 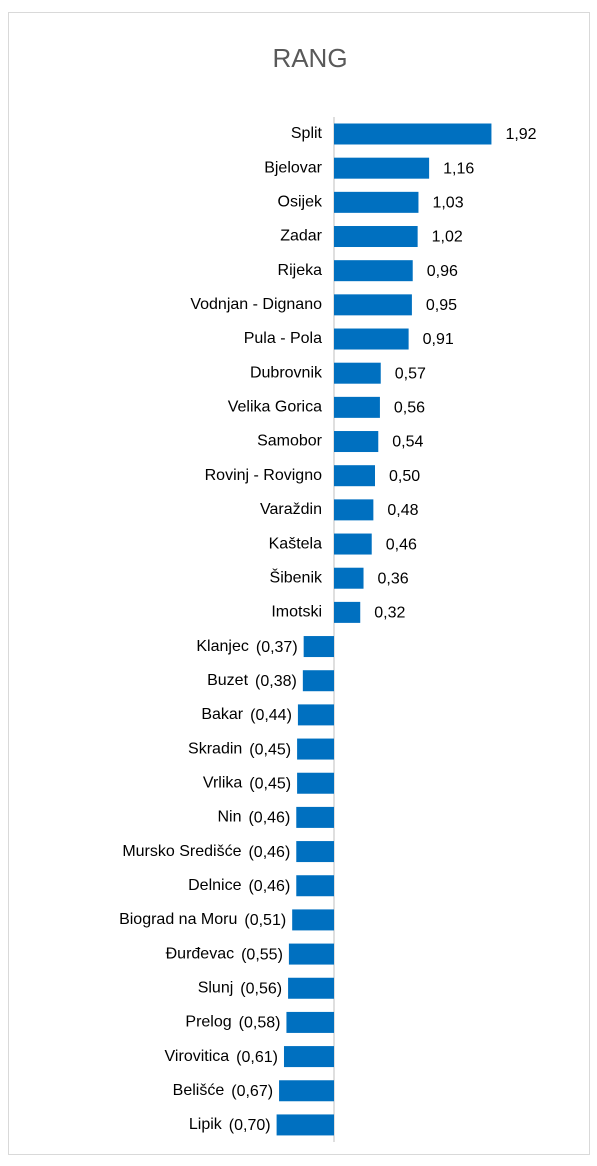 I want to click on value-label: (0,61), so click(x=257, y=1057).